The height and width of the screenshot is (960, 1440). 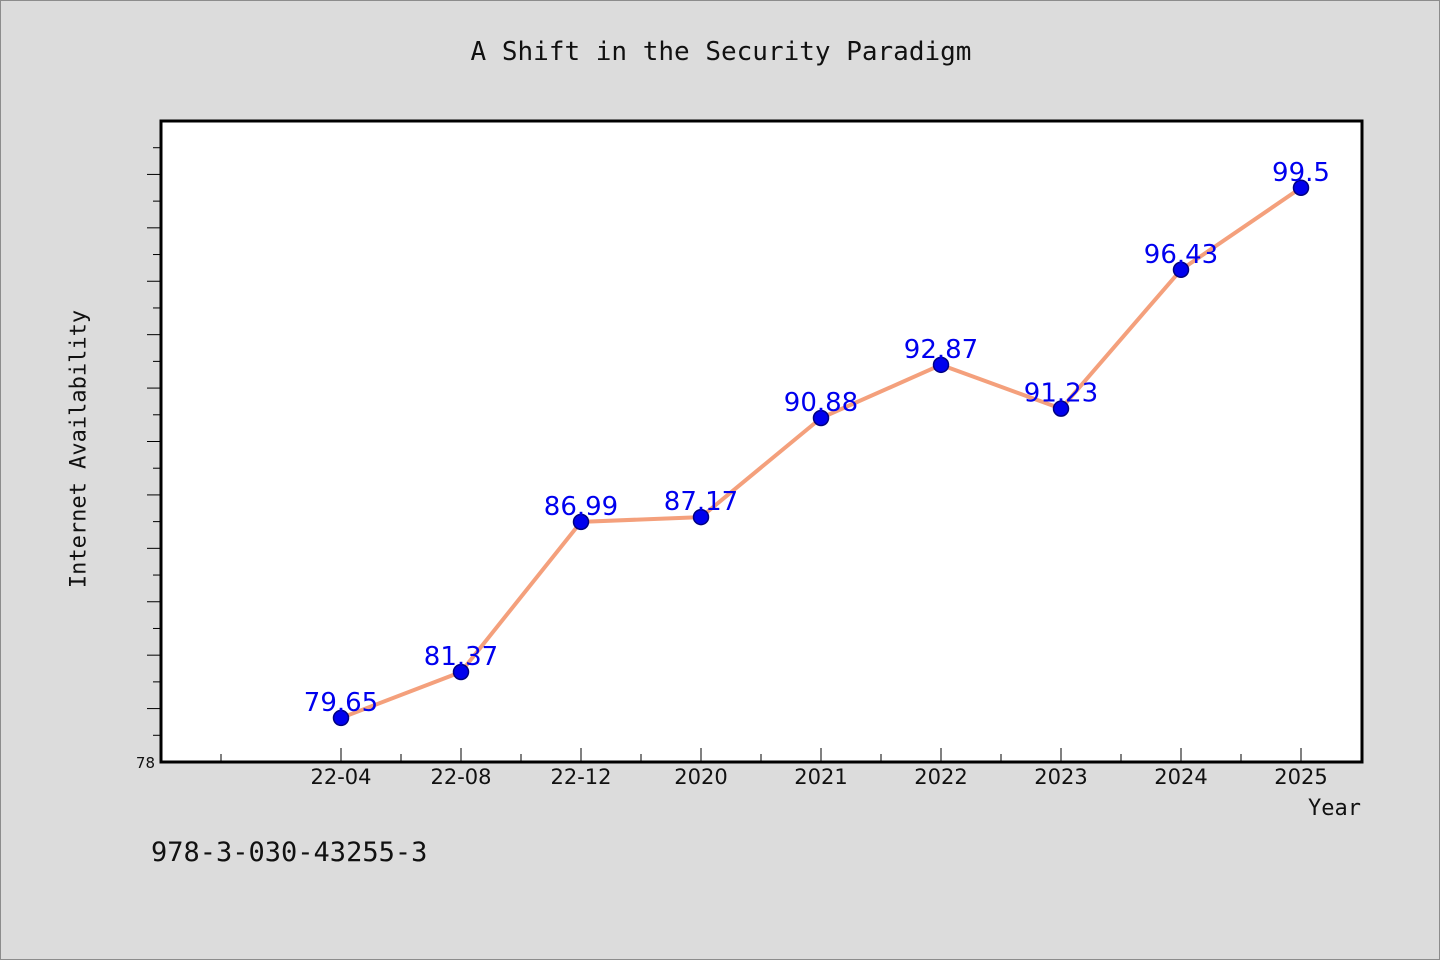 I want to click on x-axis-label: Year, so click(x=1334, y=808).